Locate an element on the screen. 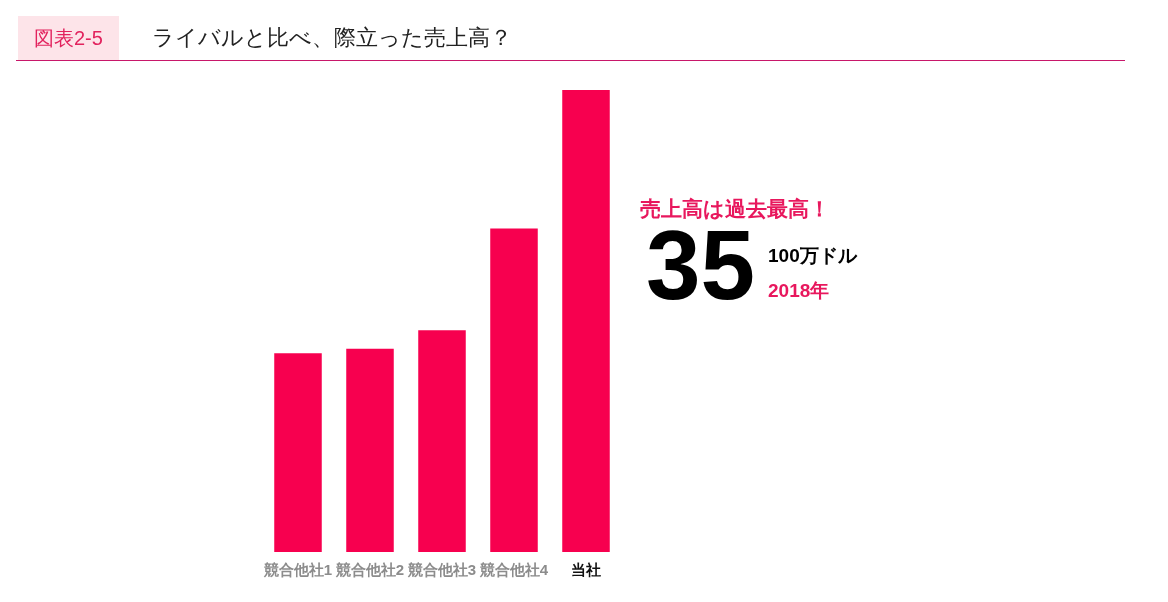  text: 売上高は過去最高！ is located at coordinates (735, 208).